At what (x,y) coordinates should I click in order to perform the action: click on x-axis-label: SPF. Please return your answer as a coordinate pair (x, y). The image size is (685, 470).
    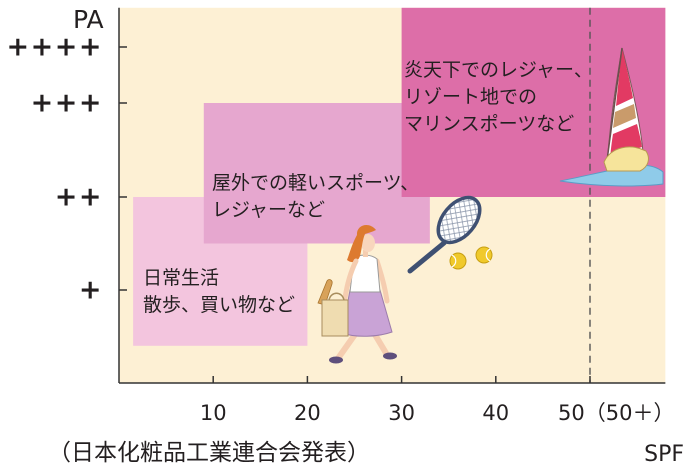
    Looking at the image, I should click on (664, 454).